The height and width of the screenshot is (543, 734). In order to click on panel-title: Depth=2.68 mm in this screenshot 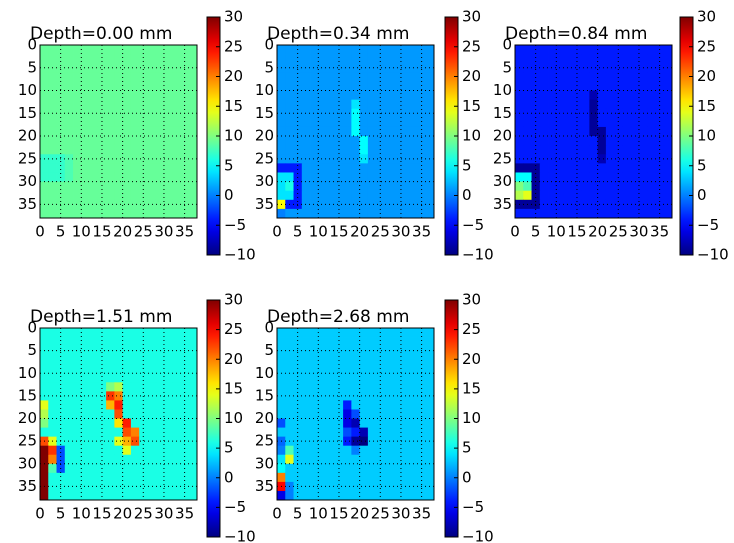, I will do `click(338, 317)`.